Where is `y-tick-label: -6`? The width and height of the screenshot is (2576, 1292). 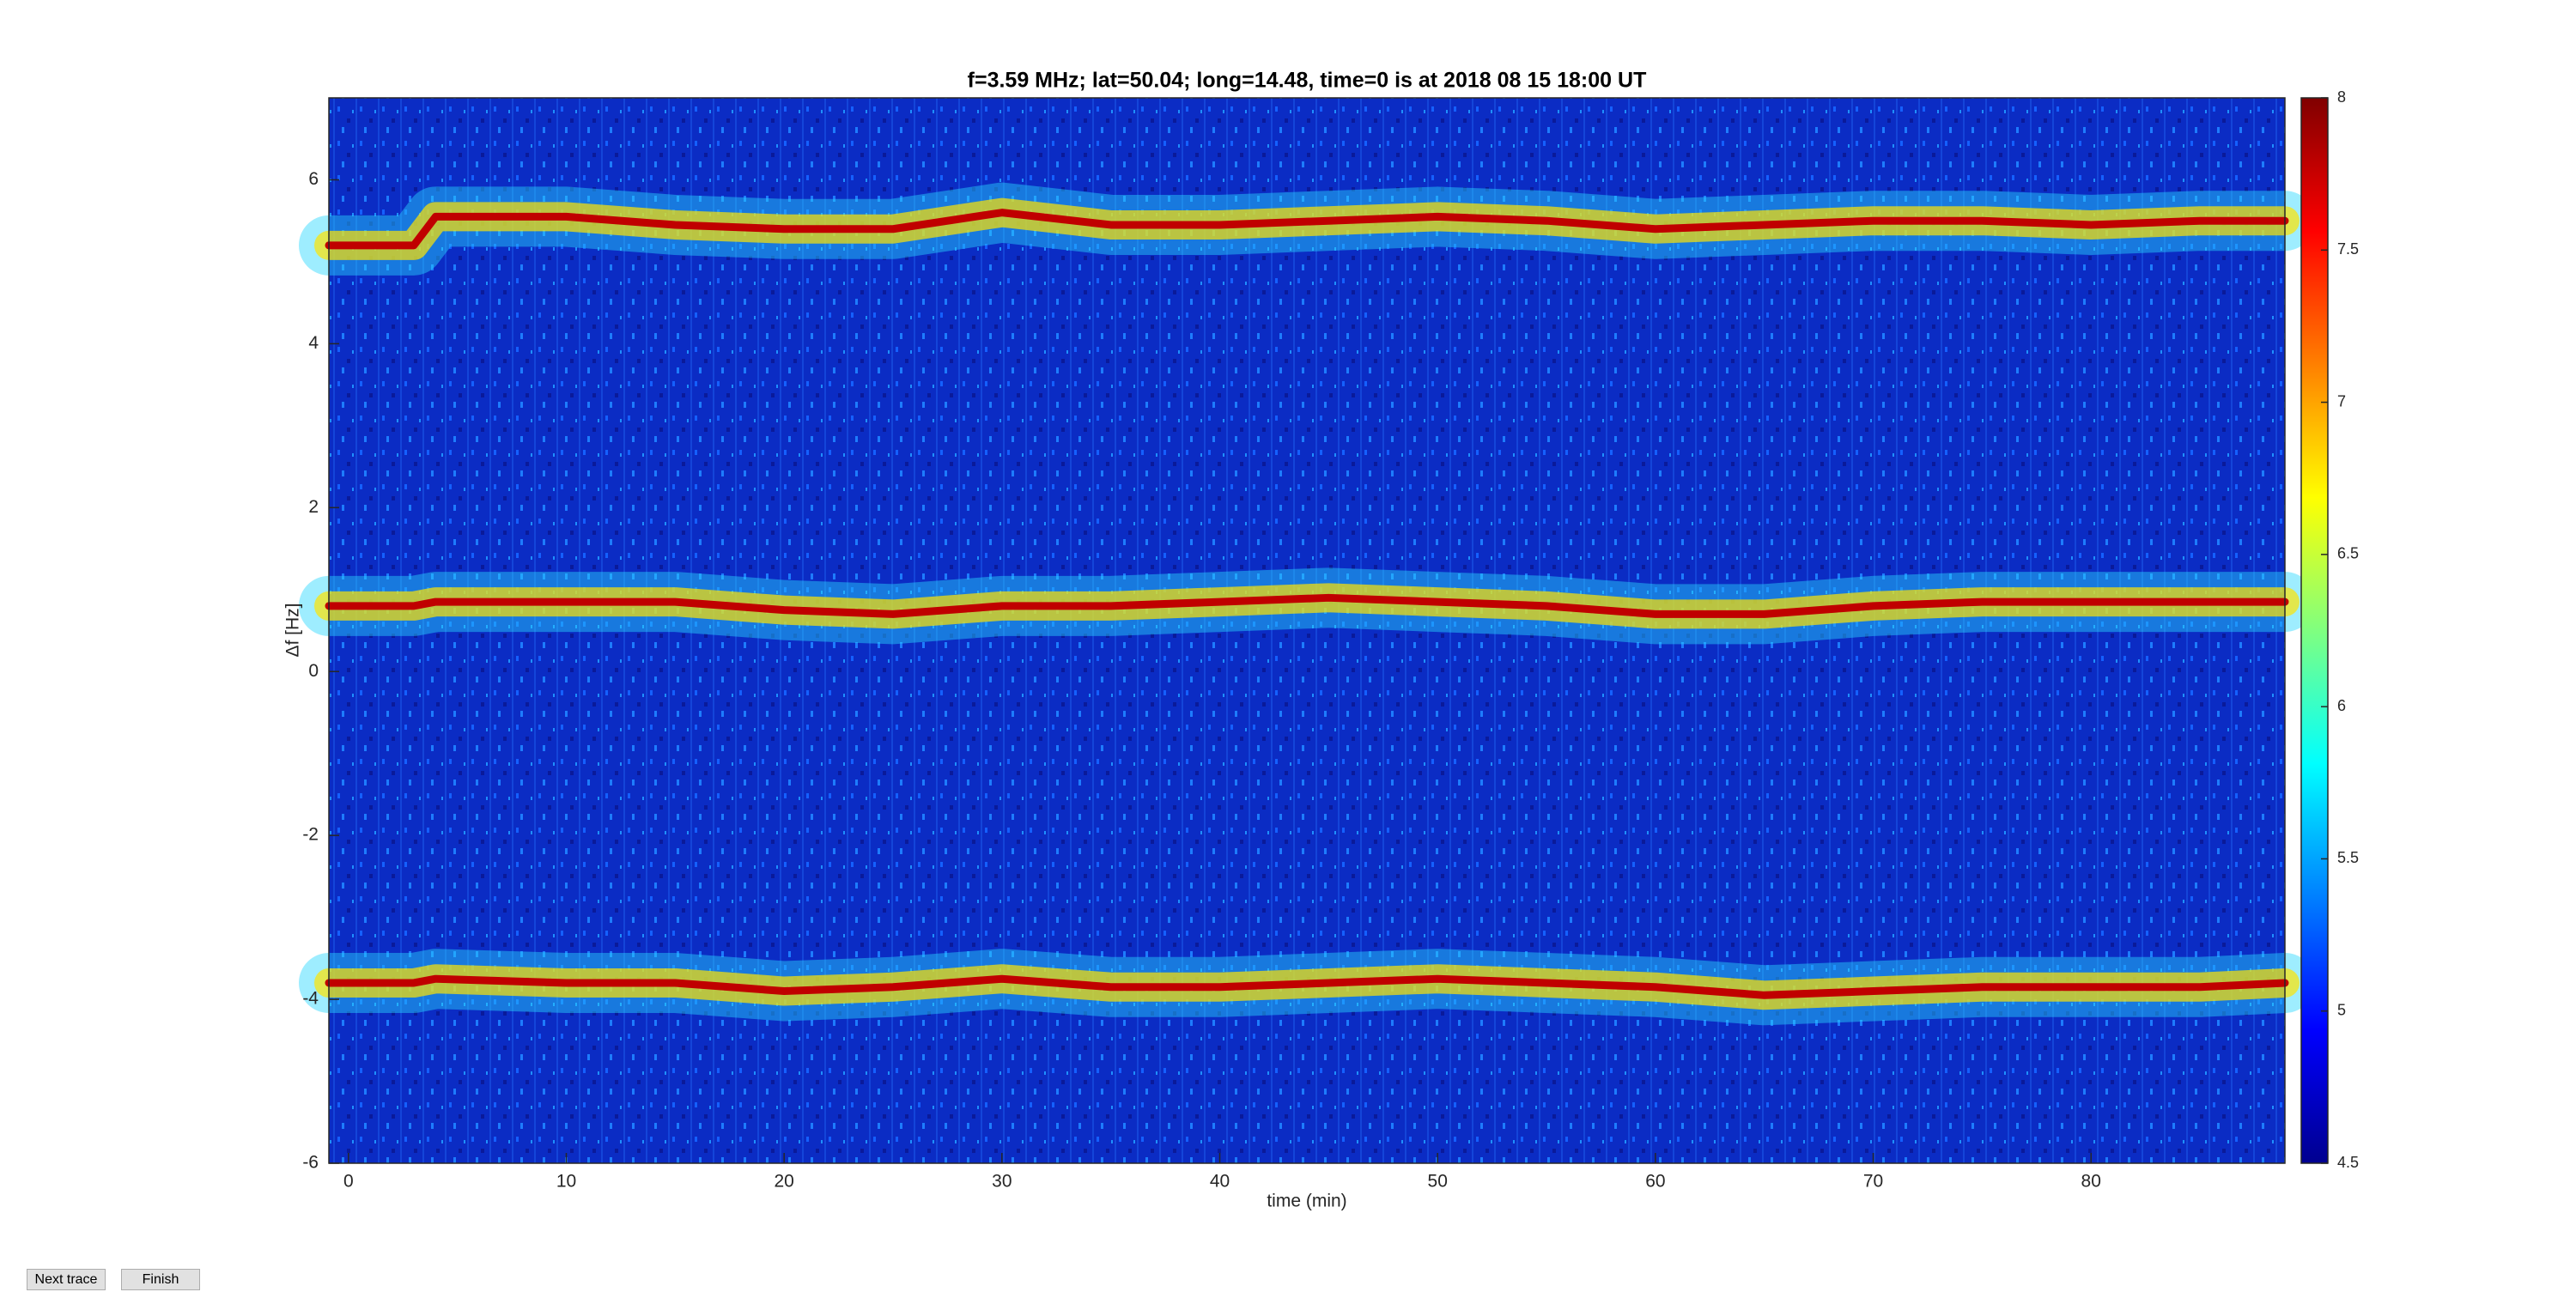 y-tick-label: -6 is located at coordinates (311, 1163).